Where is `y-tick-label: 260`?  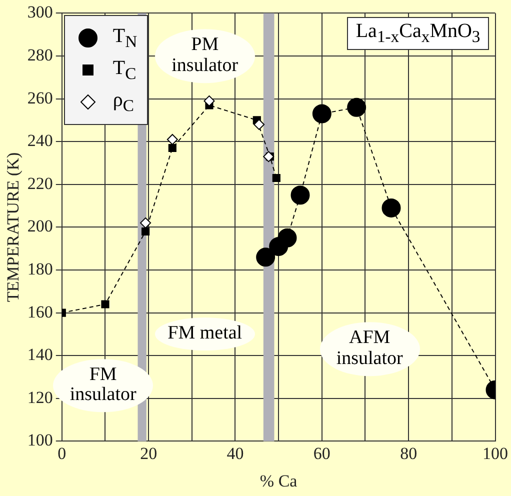
y-tick-label: 260 is located at coordinates (40, 98).